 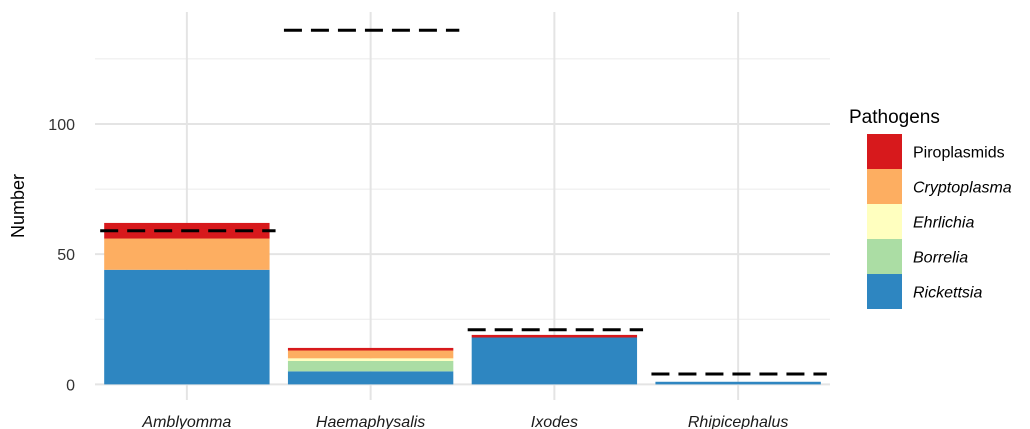 I want to click on legend-swatch-cryptoplasma, so click(x=884, y=186).